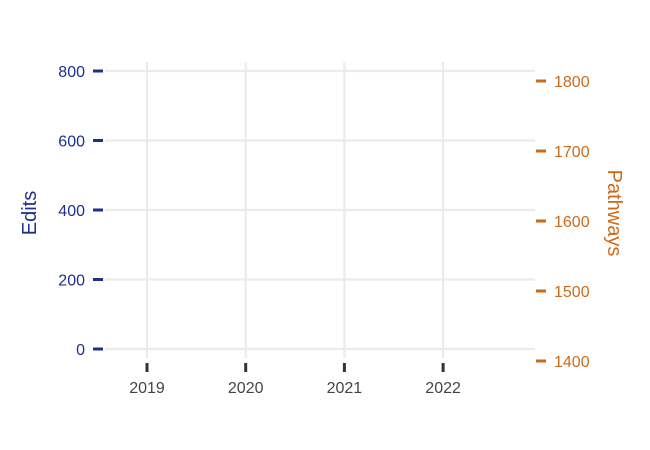 This screenshot has width=650, height=450. What do you see at coordinates (246, 388) in the screenshot?
I see `x-tick-label: 2020` at bounding box center [246, 388].